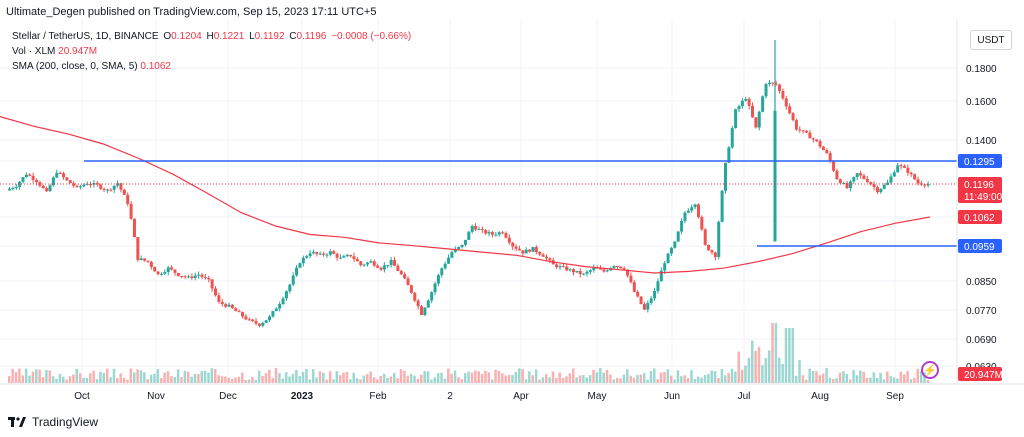  I want to click on y-tick-label: 0.0850, so click(981, 282).